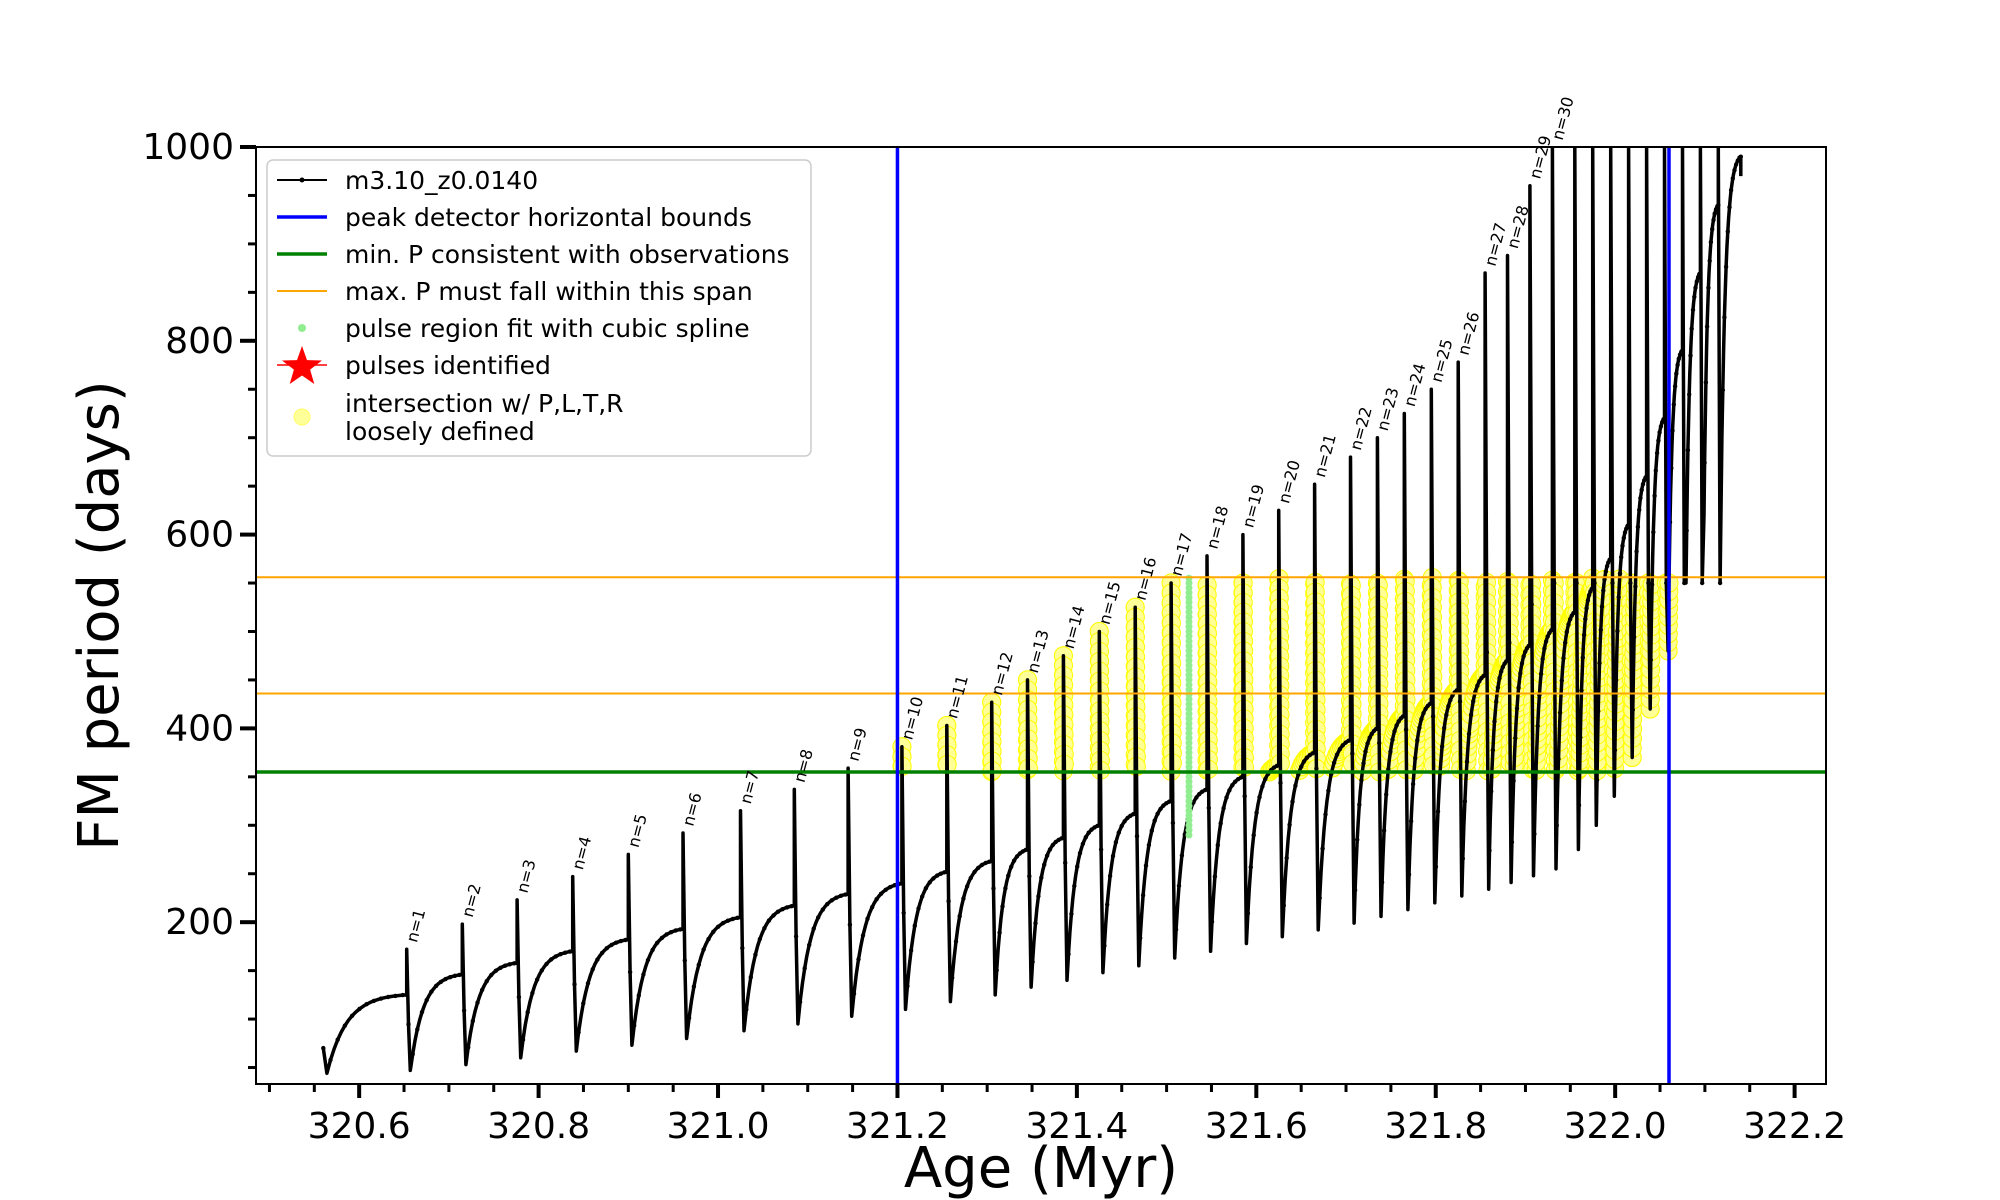 This screenshot has height=1200, width=2000. I want to click on x-tick-label: 320.6, so click(359, 1126).